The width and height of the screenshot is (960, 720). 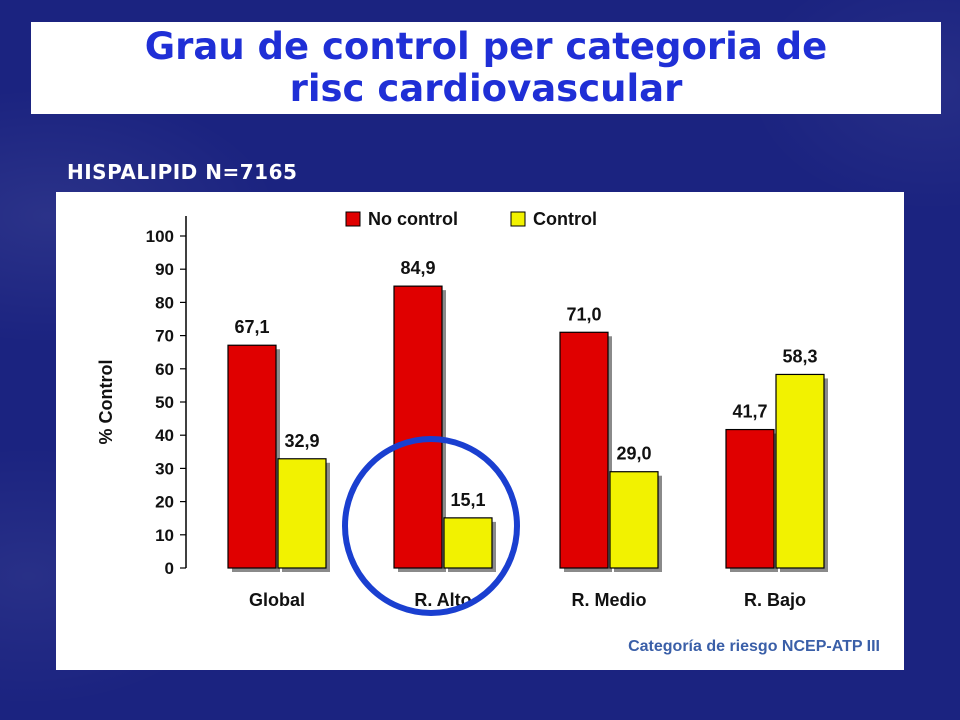 I want to click on y-tick-label: 100, so click(x=160, y=236).